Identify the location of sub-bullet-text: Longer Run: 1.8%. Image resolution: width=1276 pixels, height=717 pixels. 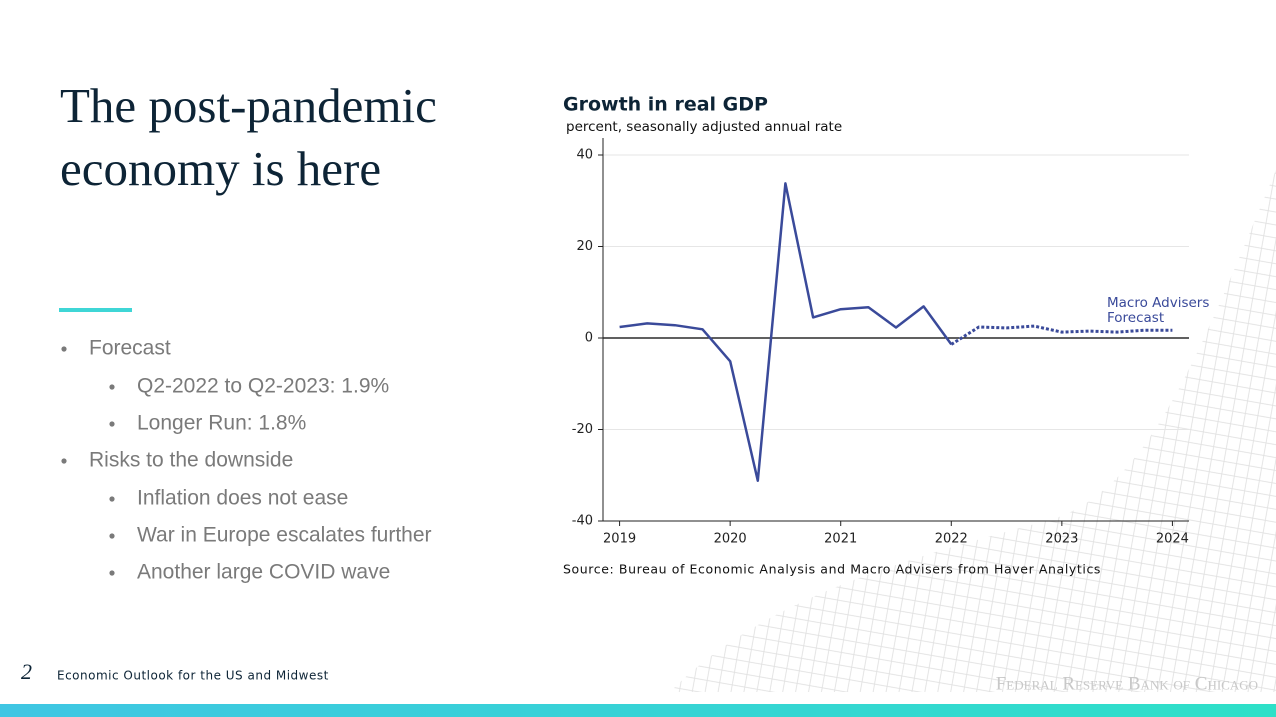
(221, 423).